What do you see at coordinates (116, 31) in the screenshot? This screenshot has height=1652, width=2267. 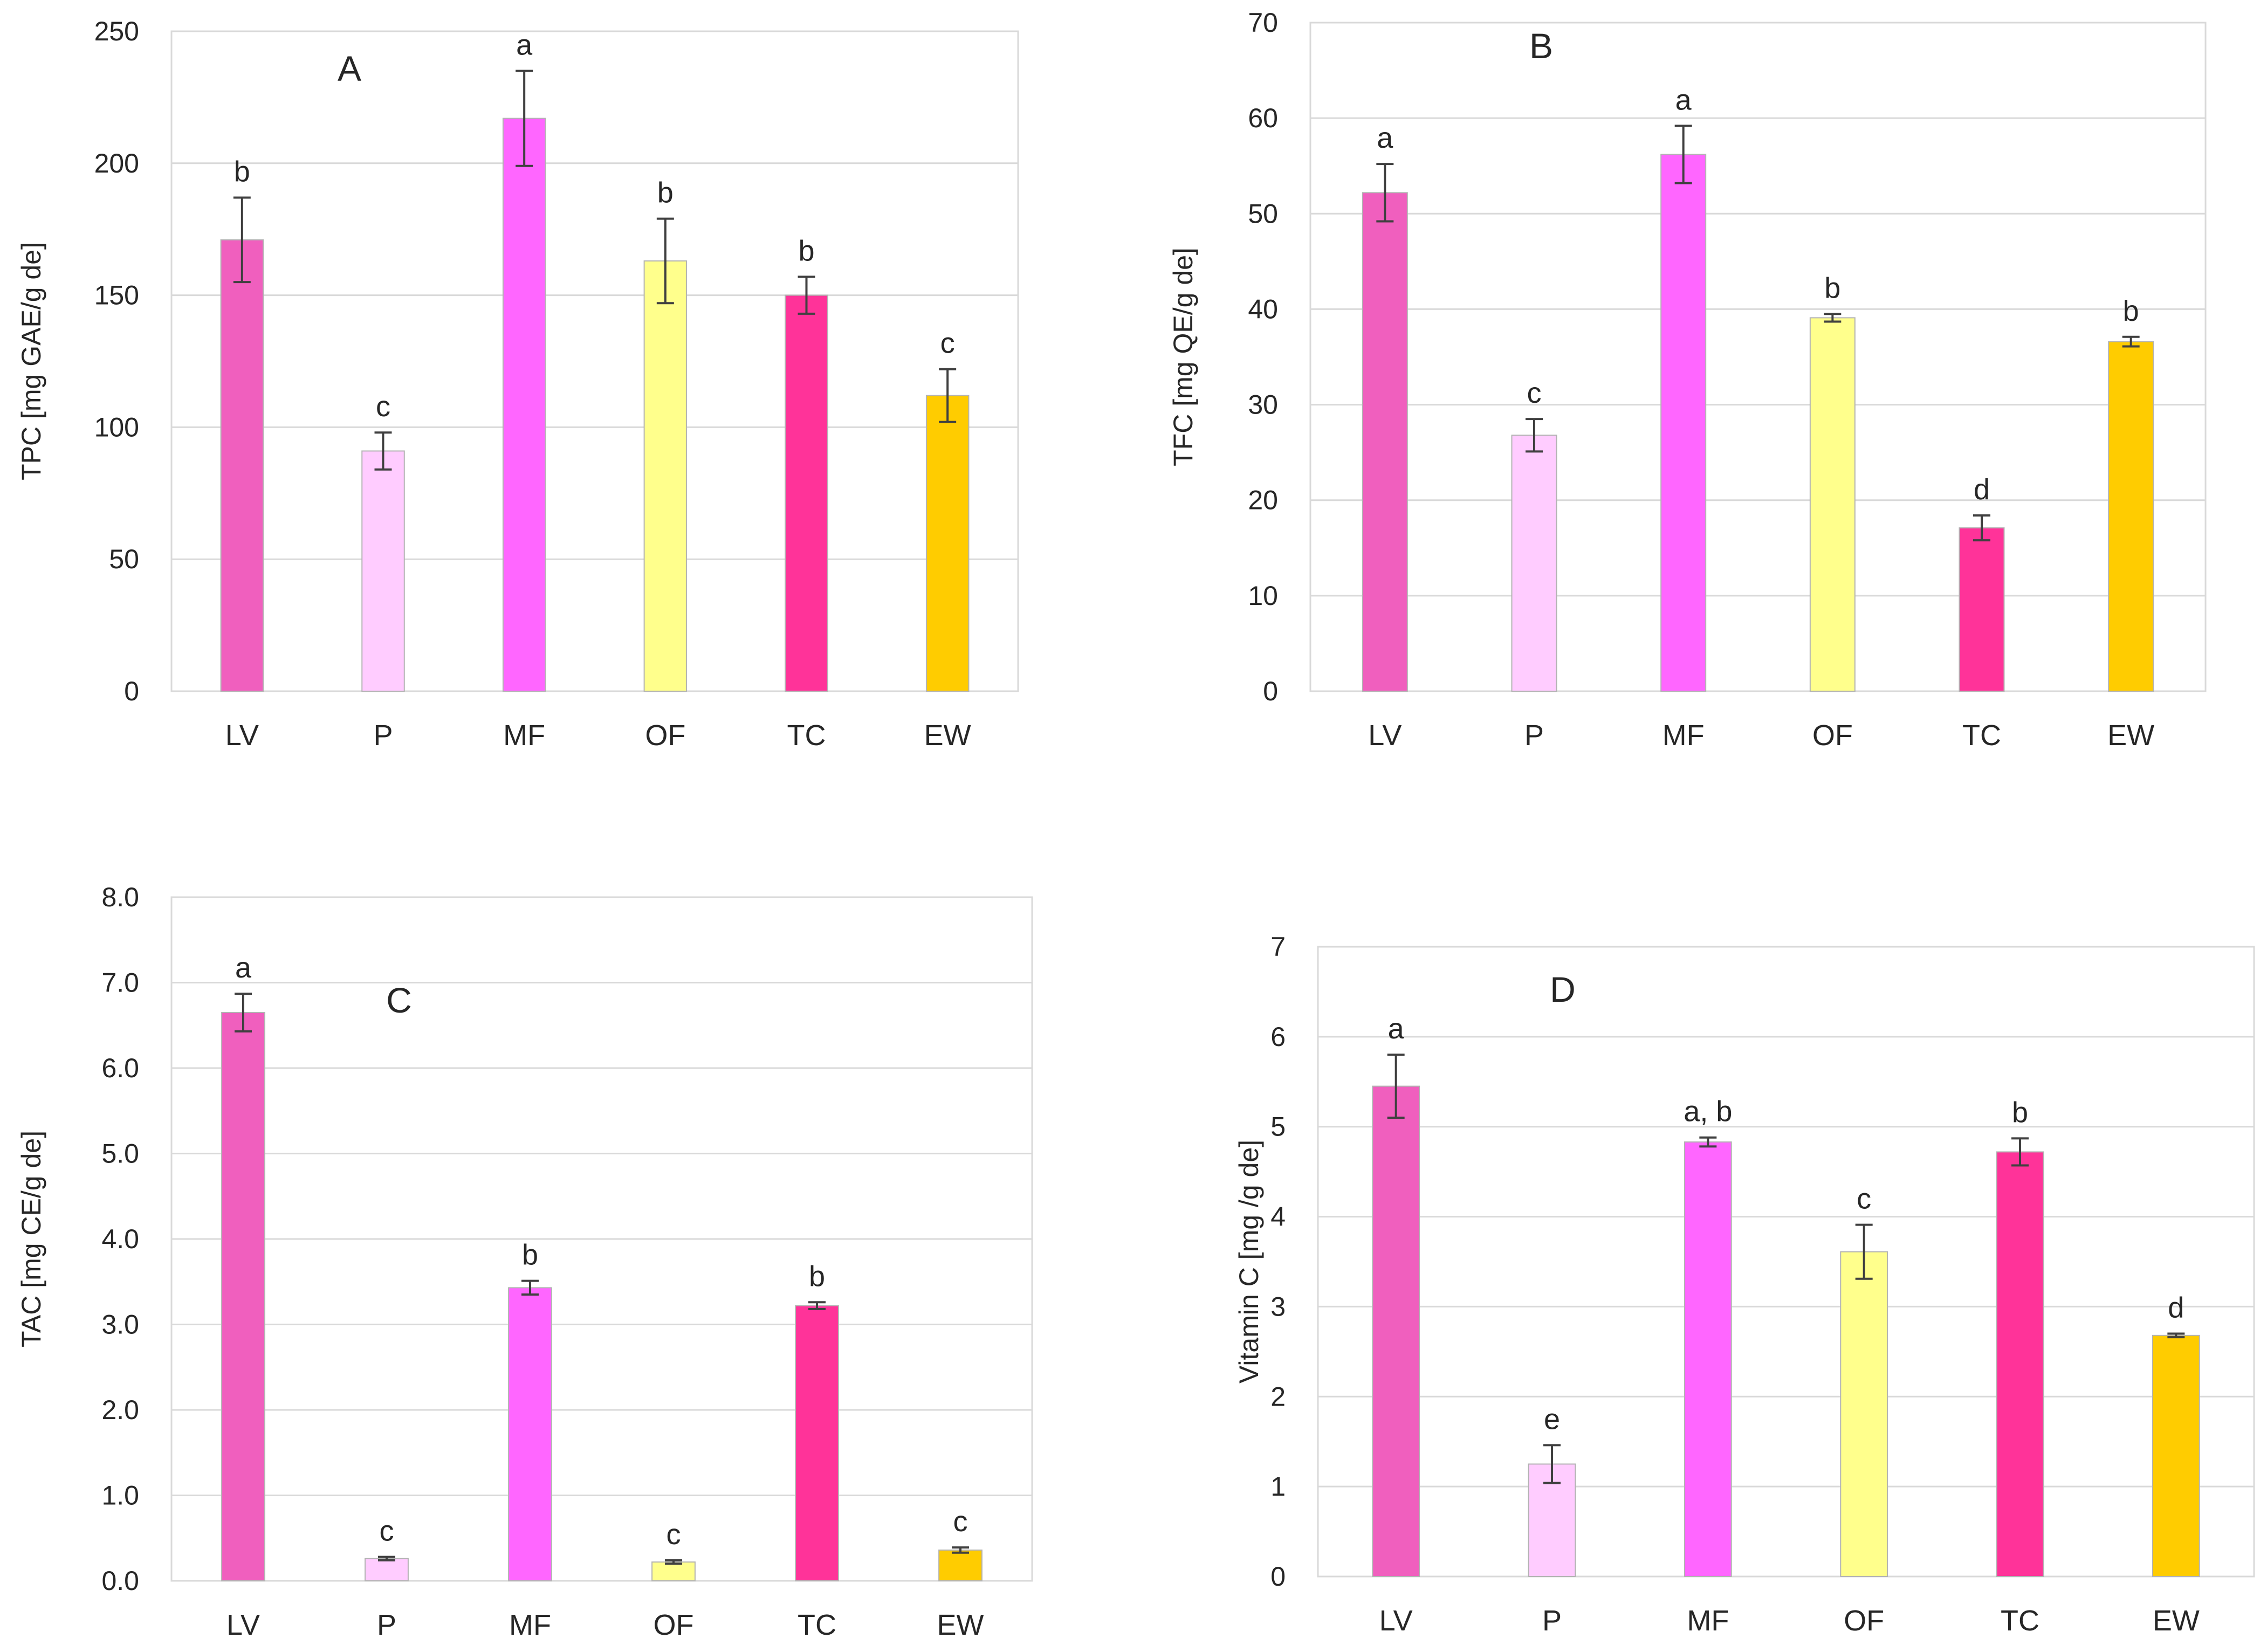 I see `y-tick-label: 250` at bounding box center [116, 31].